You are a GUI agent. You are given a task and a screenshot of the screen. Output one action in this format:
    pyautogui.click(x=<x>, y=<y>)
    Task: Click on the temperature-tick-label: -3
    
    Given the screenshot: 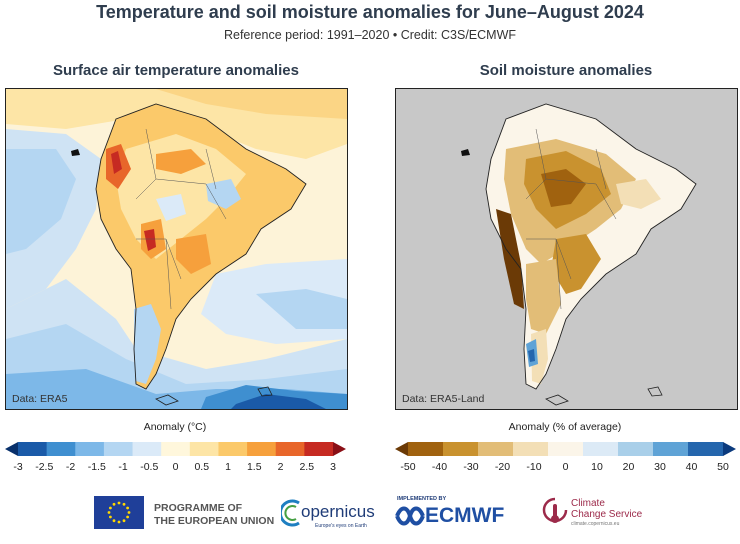 What is the action you would take?
    pyautogui.click(x=18, y=467)
    